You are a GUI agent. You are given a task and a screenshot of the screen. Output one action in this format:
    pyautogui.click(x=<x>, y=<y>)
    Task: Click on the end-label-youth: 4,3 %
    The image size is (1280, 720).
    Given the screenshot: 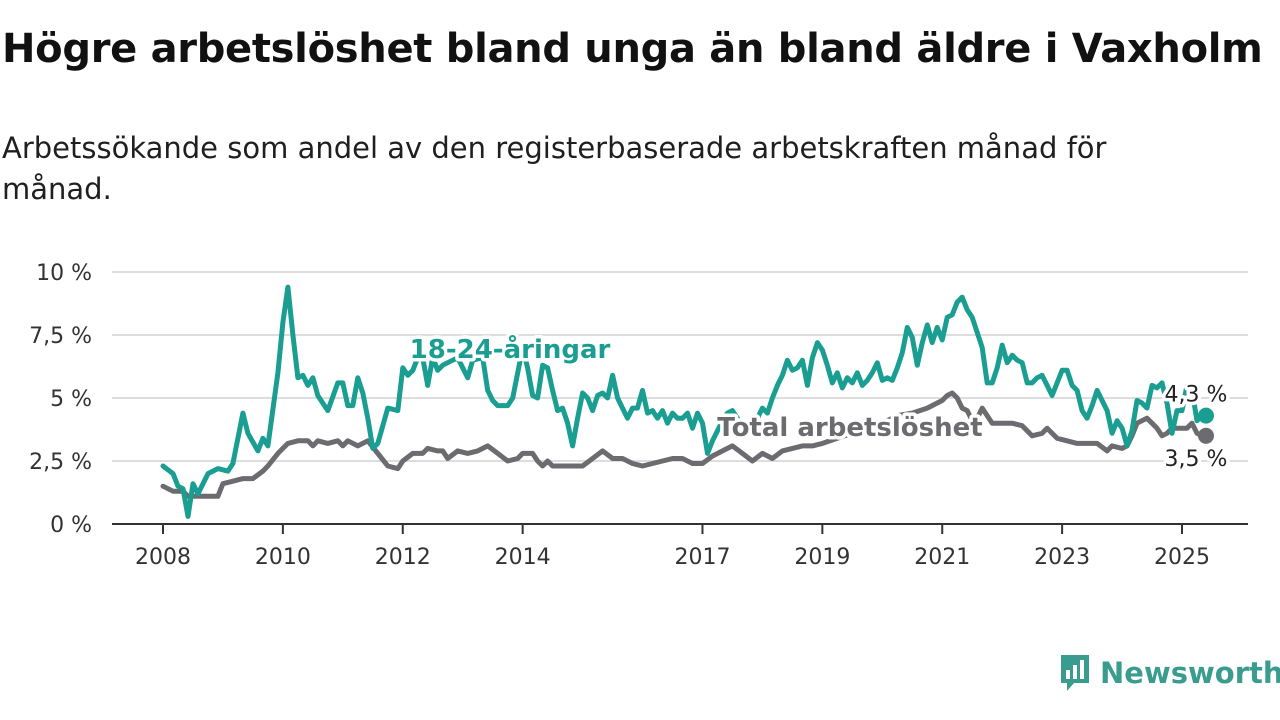 What is the action you would take?
    pyautogui.click(x=1196, y=395)
    